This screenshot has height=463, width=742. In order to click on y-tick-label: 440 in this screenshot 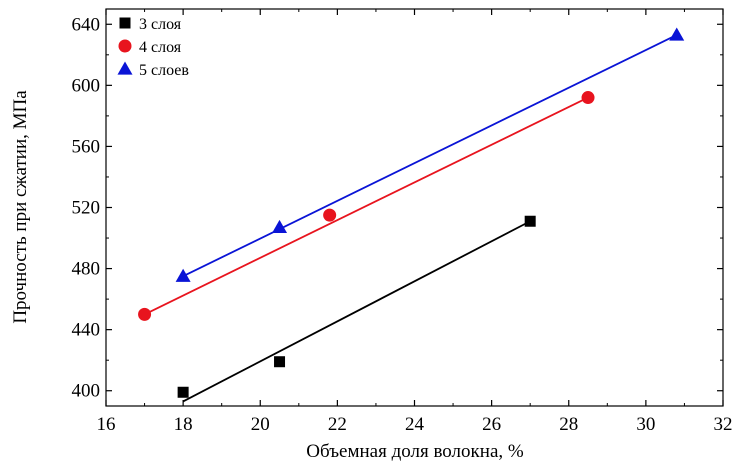, I will do `click(86, 330)`.